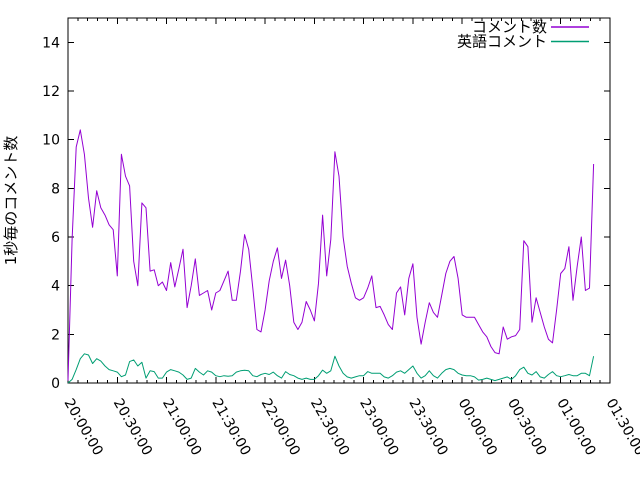  I want to click on y-tick-label: 0, so click(55, 384).